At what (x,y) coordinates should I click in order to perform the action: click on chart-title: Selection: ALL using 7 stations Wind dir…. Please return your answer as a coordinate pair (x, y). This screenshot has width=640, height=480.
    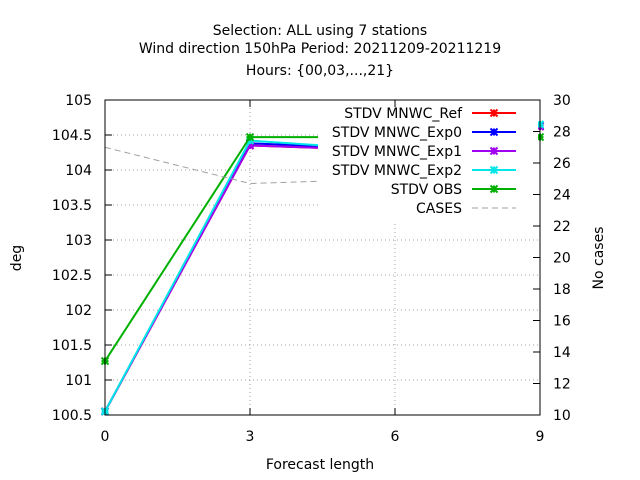
    Looking at the image, I should click on (320, 51).